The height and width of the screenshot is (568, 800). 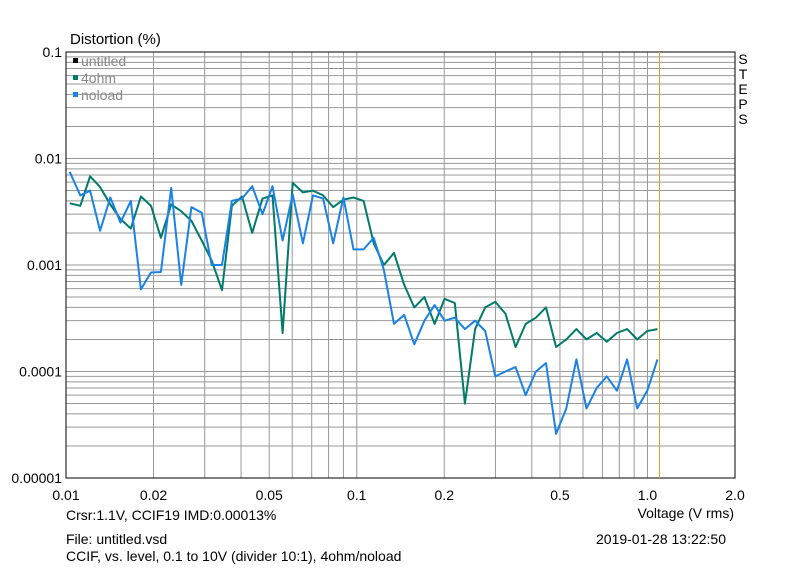 What do you see at coordinates (153, 495) in the screenshot?
I see `x-tick-label: 0.02` at bounding box center [153, 495].